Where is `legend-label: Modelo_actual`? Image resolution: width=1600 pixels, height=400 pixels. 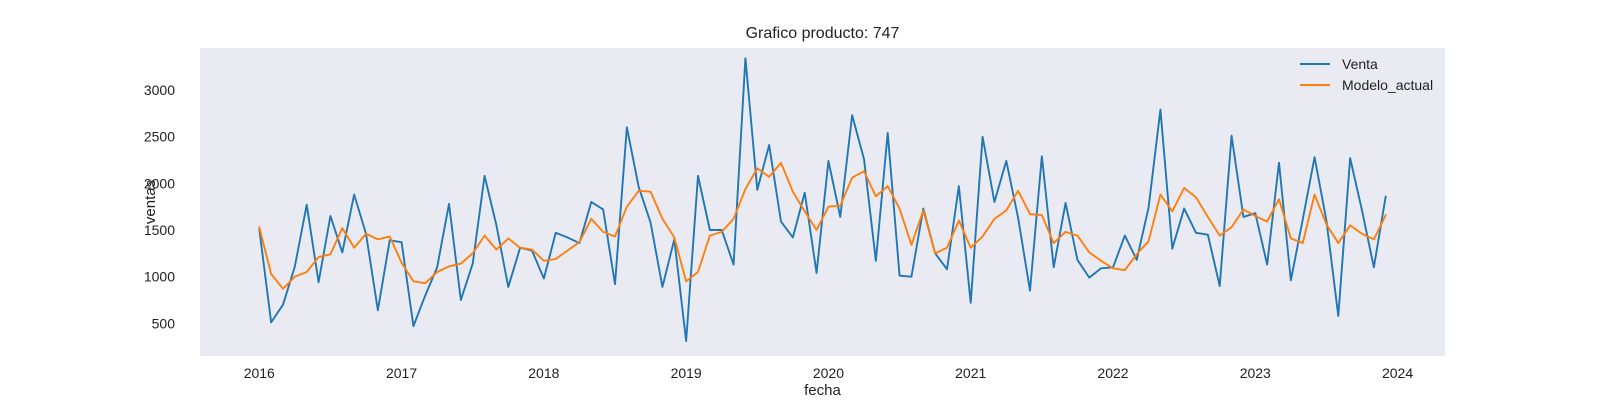 legend-label: Modelo_actual is located at coordinates (1387, 85).